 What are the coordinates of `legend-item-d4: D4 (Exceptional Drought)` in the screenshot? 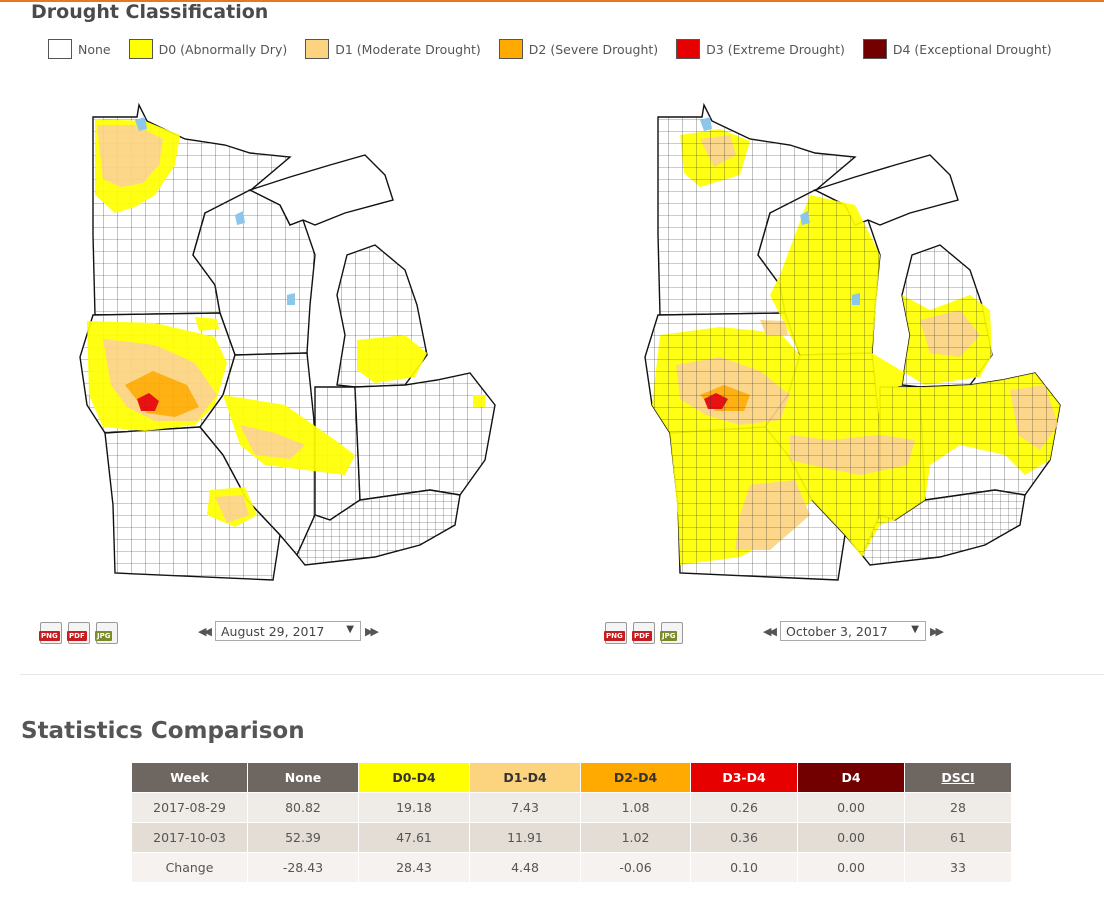 It's located at (957, 49).